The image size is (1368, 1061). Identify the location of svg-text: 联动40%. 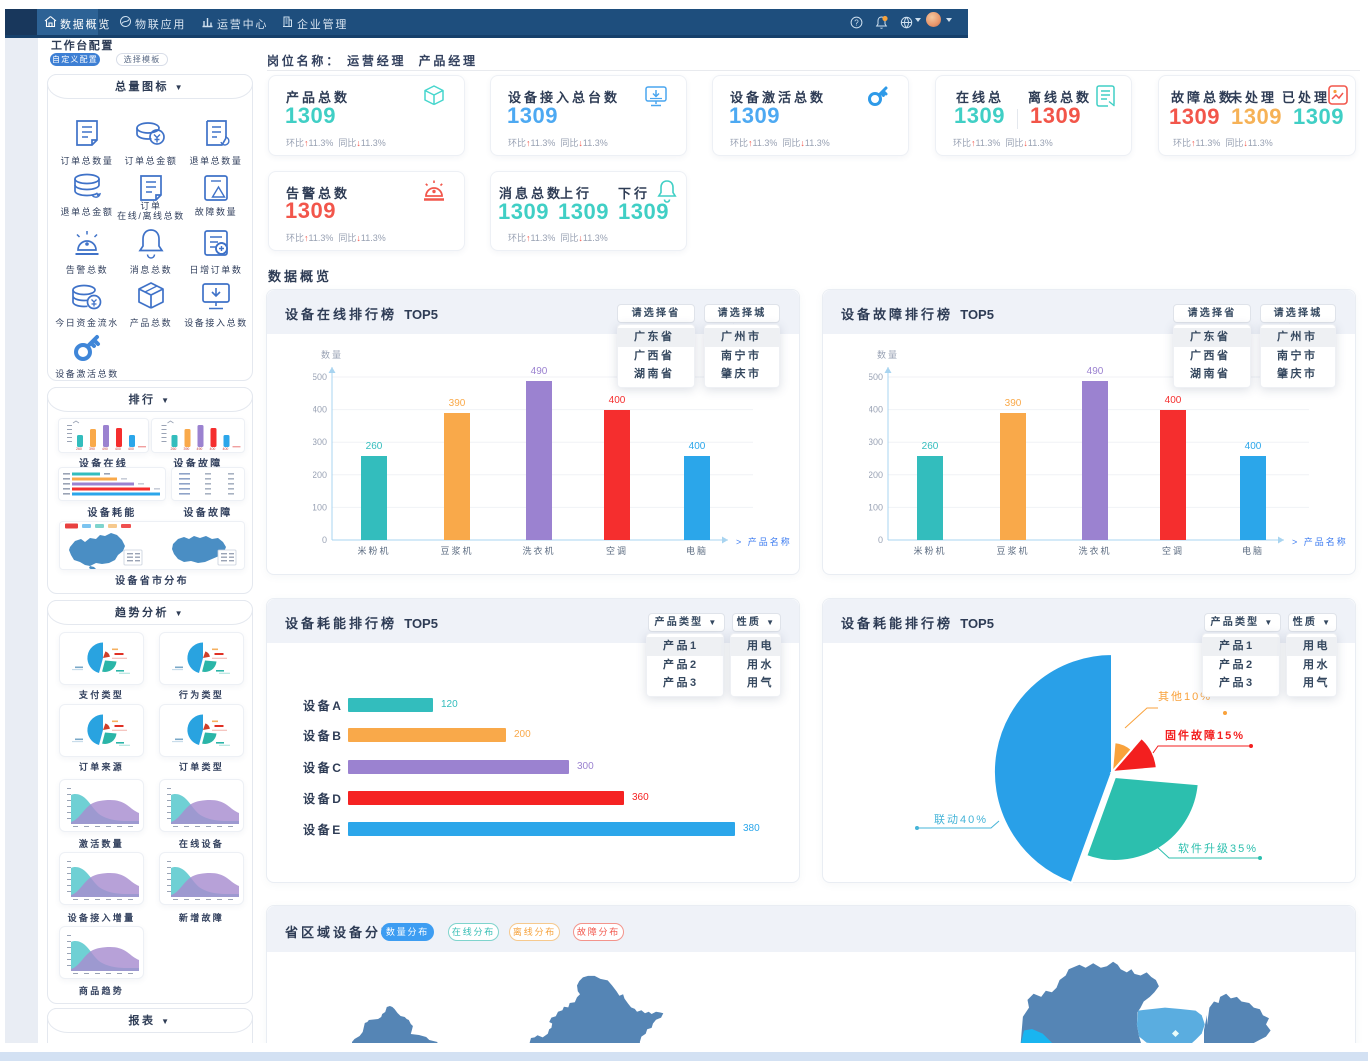
(961, 819).